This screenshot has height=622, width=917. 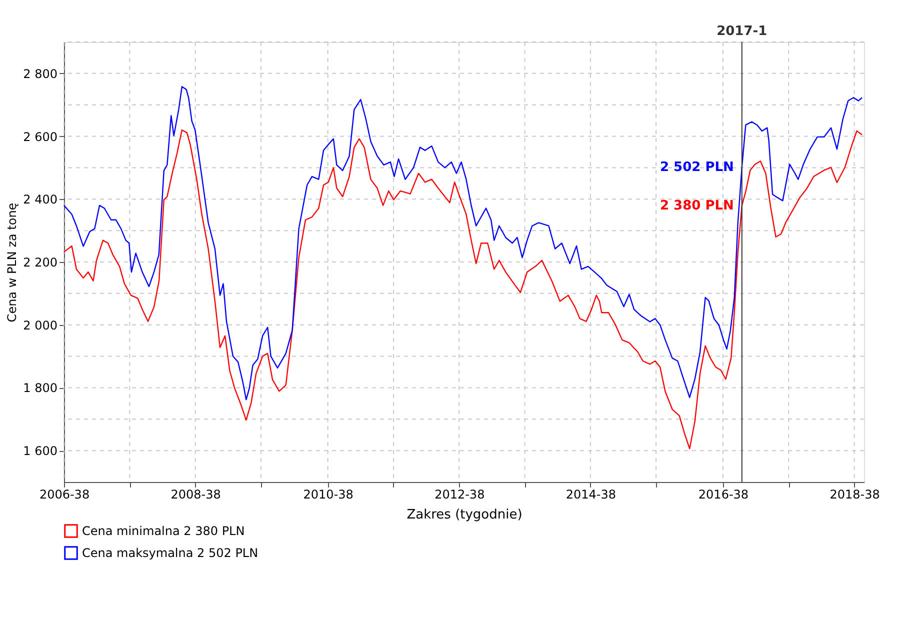 What do you see at coordinates (40, 388) in the screenshot?
I see `y-tick-label: 1 800` at bounding box center [40, 388].